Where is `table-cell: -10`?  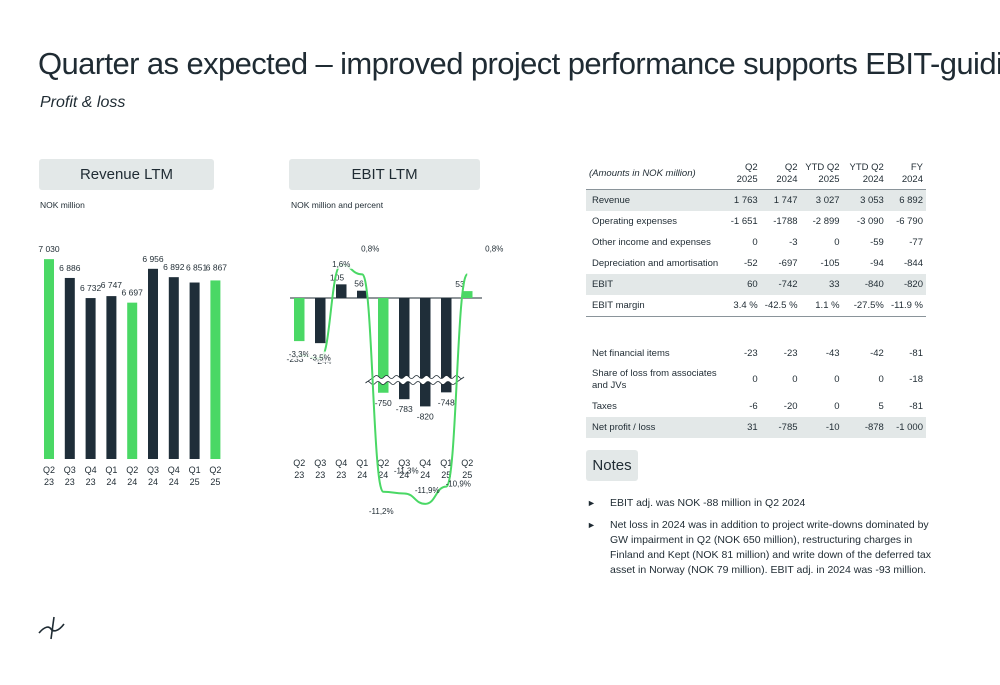
table-cell: -10 is located at coordinates (821, 427).